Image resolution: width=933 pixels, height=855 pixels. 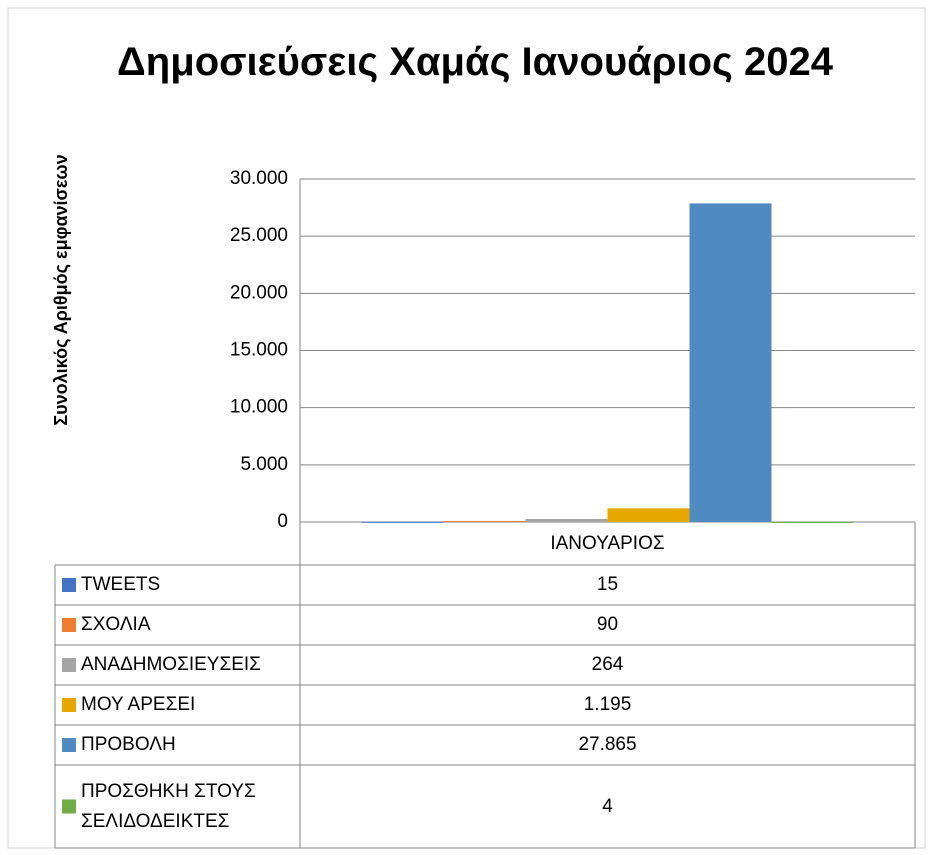 I want to click on legend-label: TWEETS, so click(x=121, y=584).